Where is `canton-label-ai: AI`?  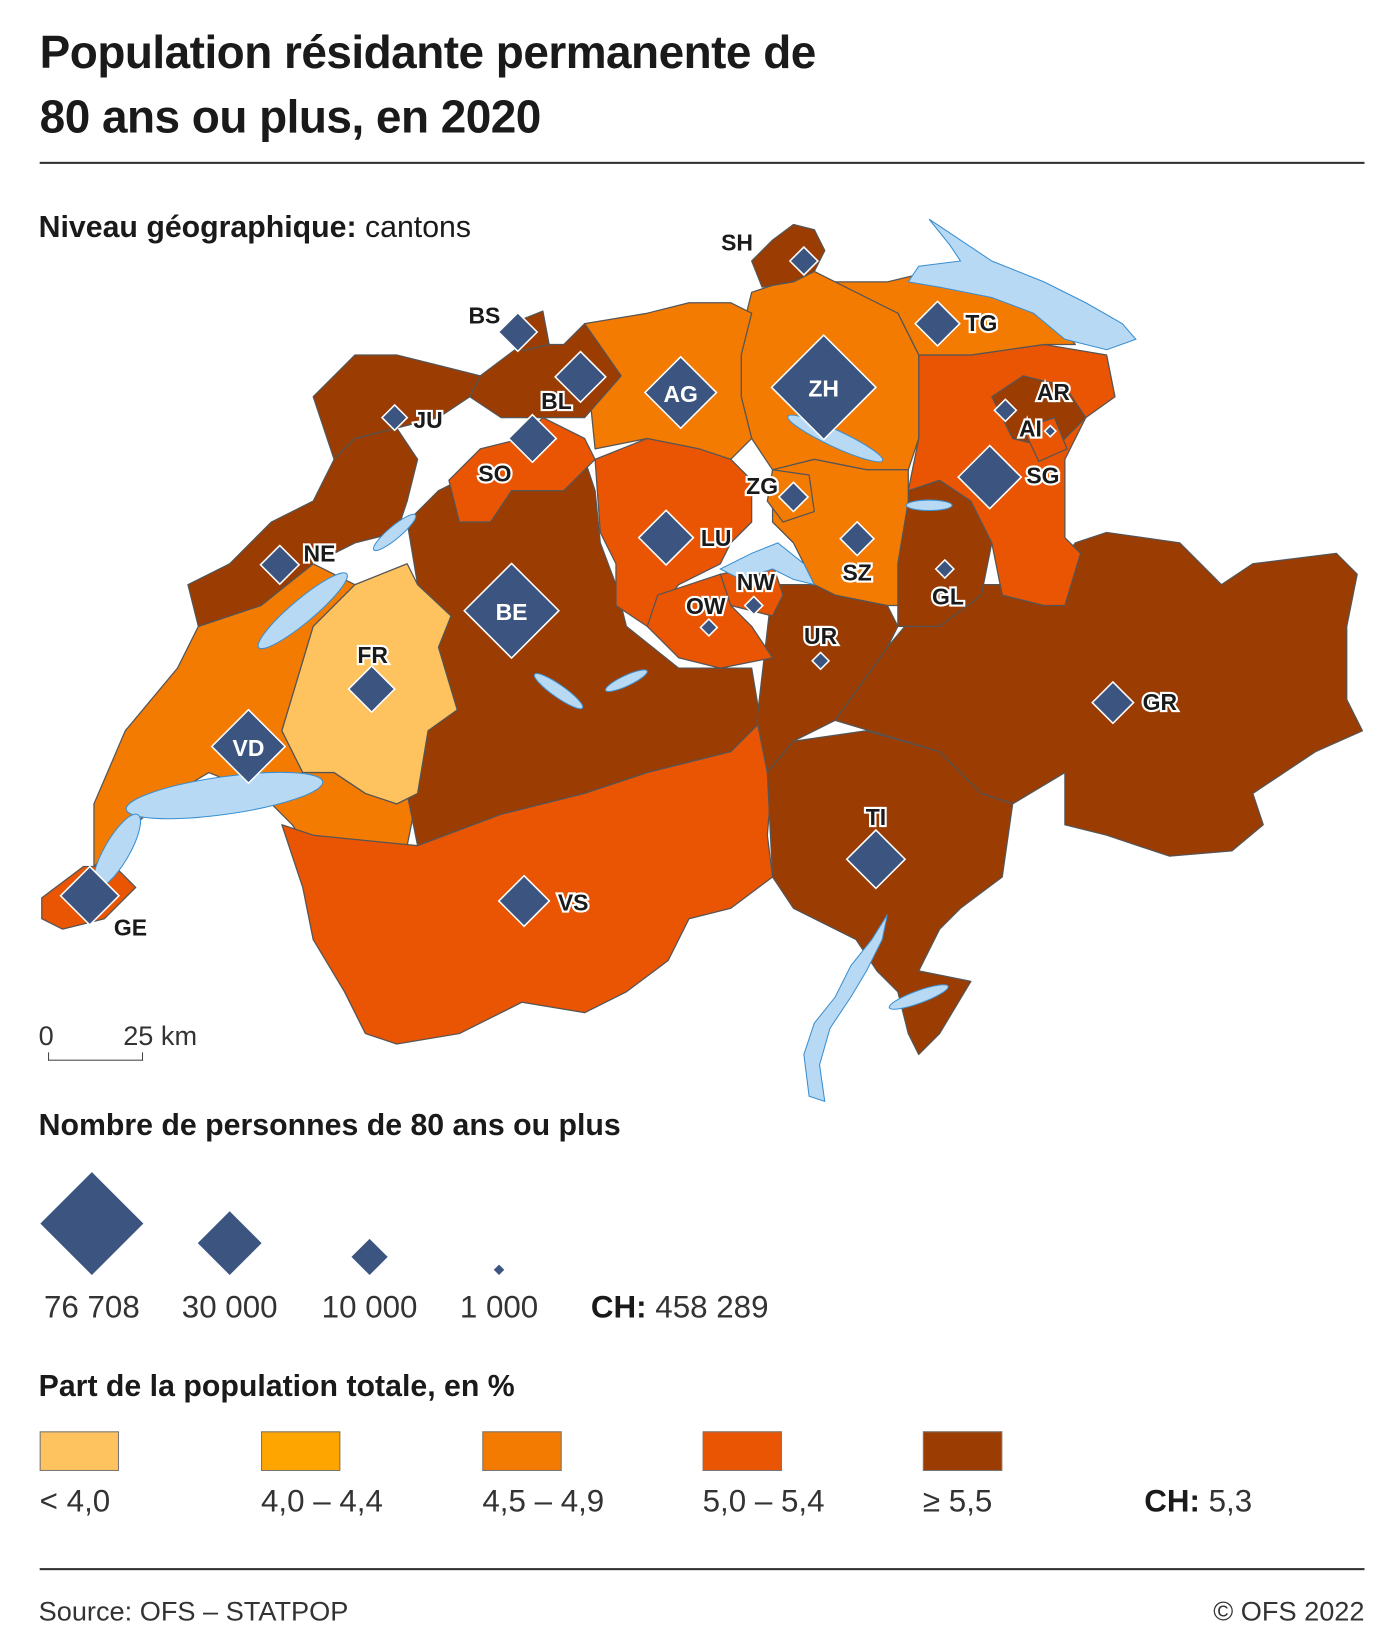
canton-label-ai: AI is located at coordinates (1030, 428).